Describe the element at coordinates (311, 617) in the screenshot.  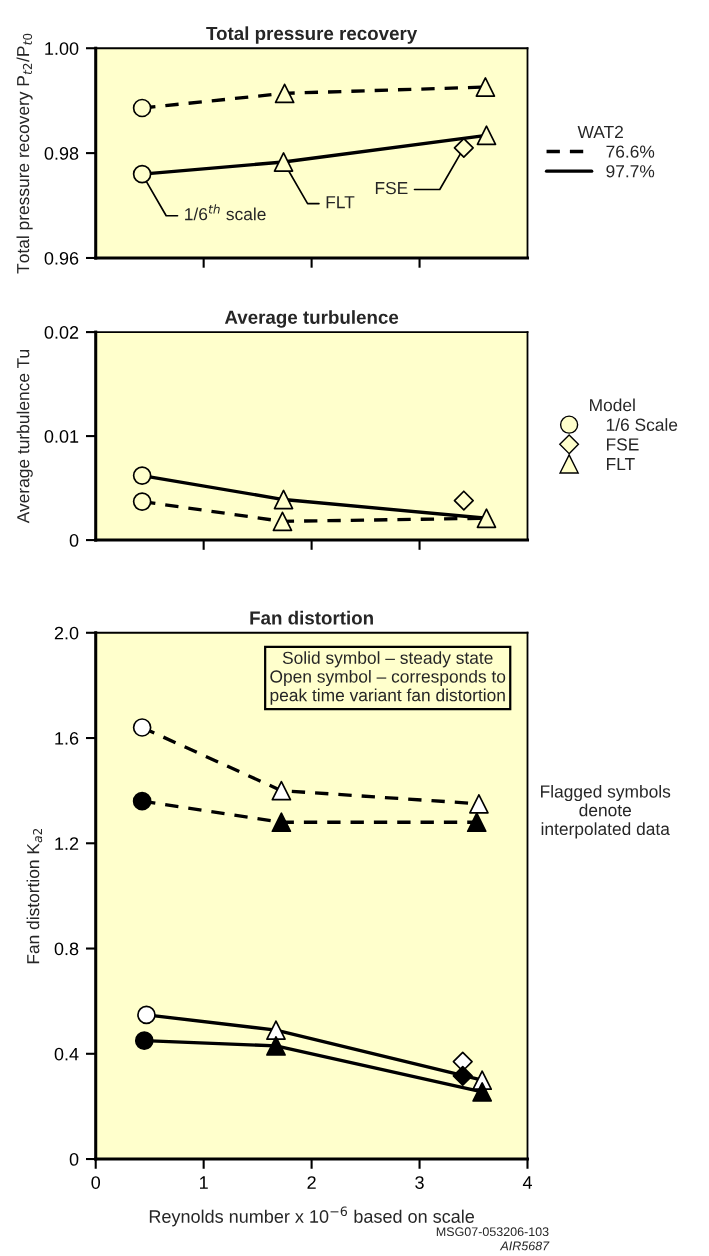
I see `chart-title: Fan distortion` at that location.